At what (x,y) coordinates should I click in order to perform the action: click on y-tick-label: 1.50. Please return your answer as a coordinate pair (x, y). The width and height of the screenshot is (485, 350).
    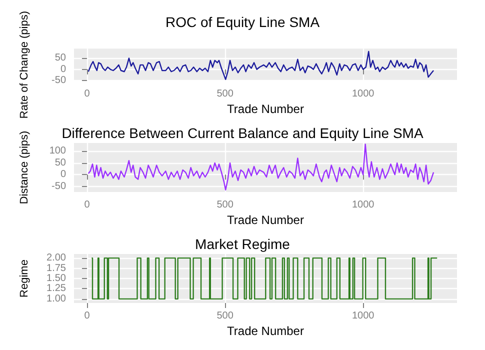
    Looking at the image, I should click on (56, 278).